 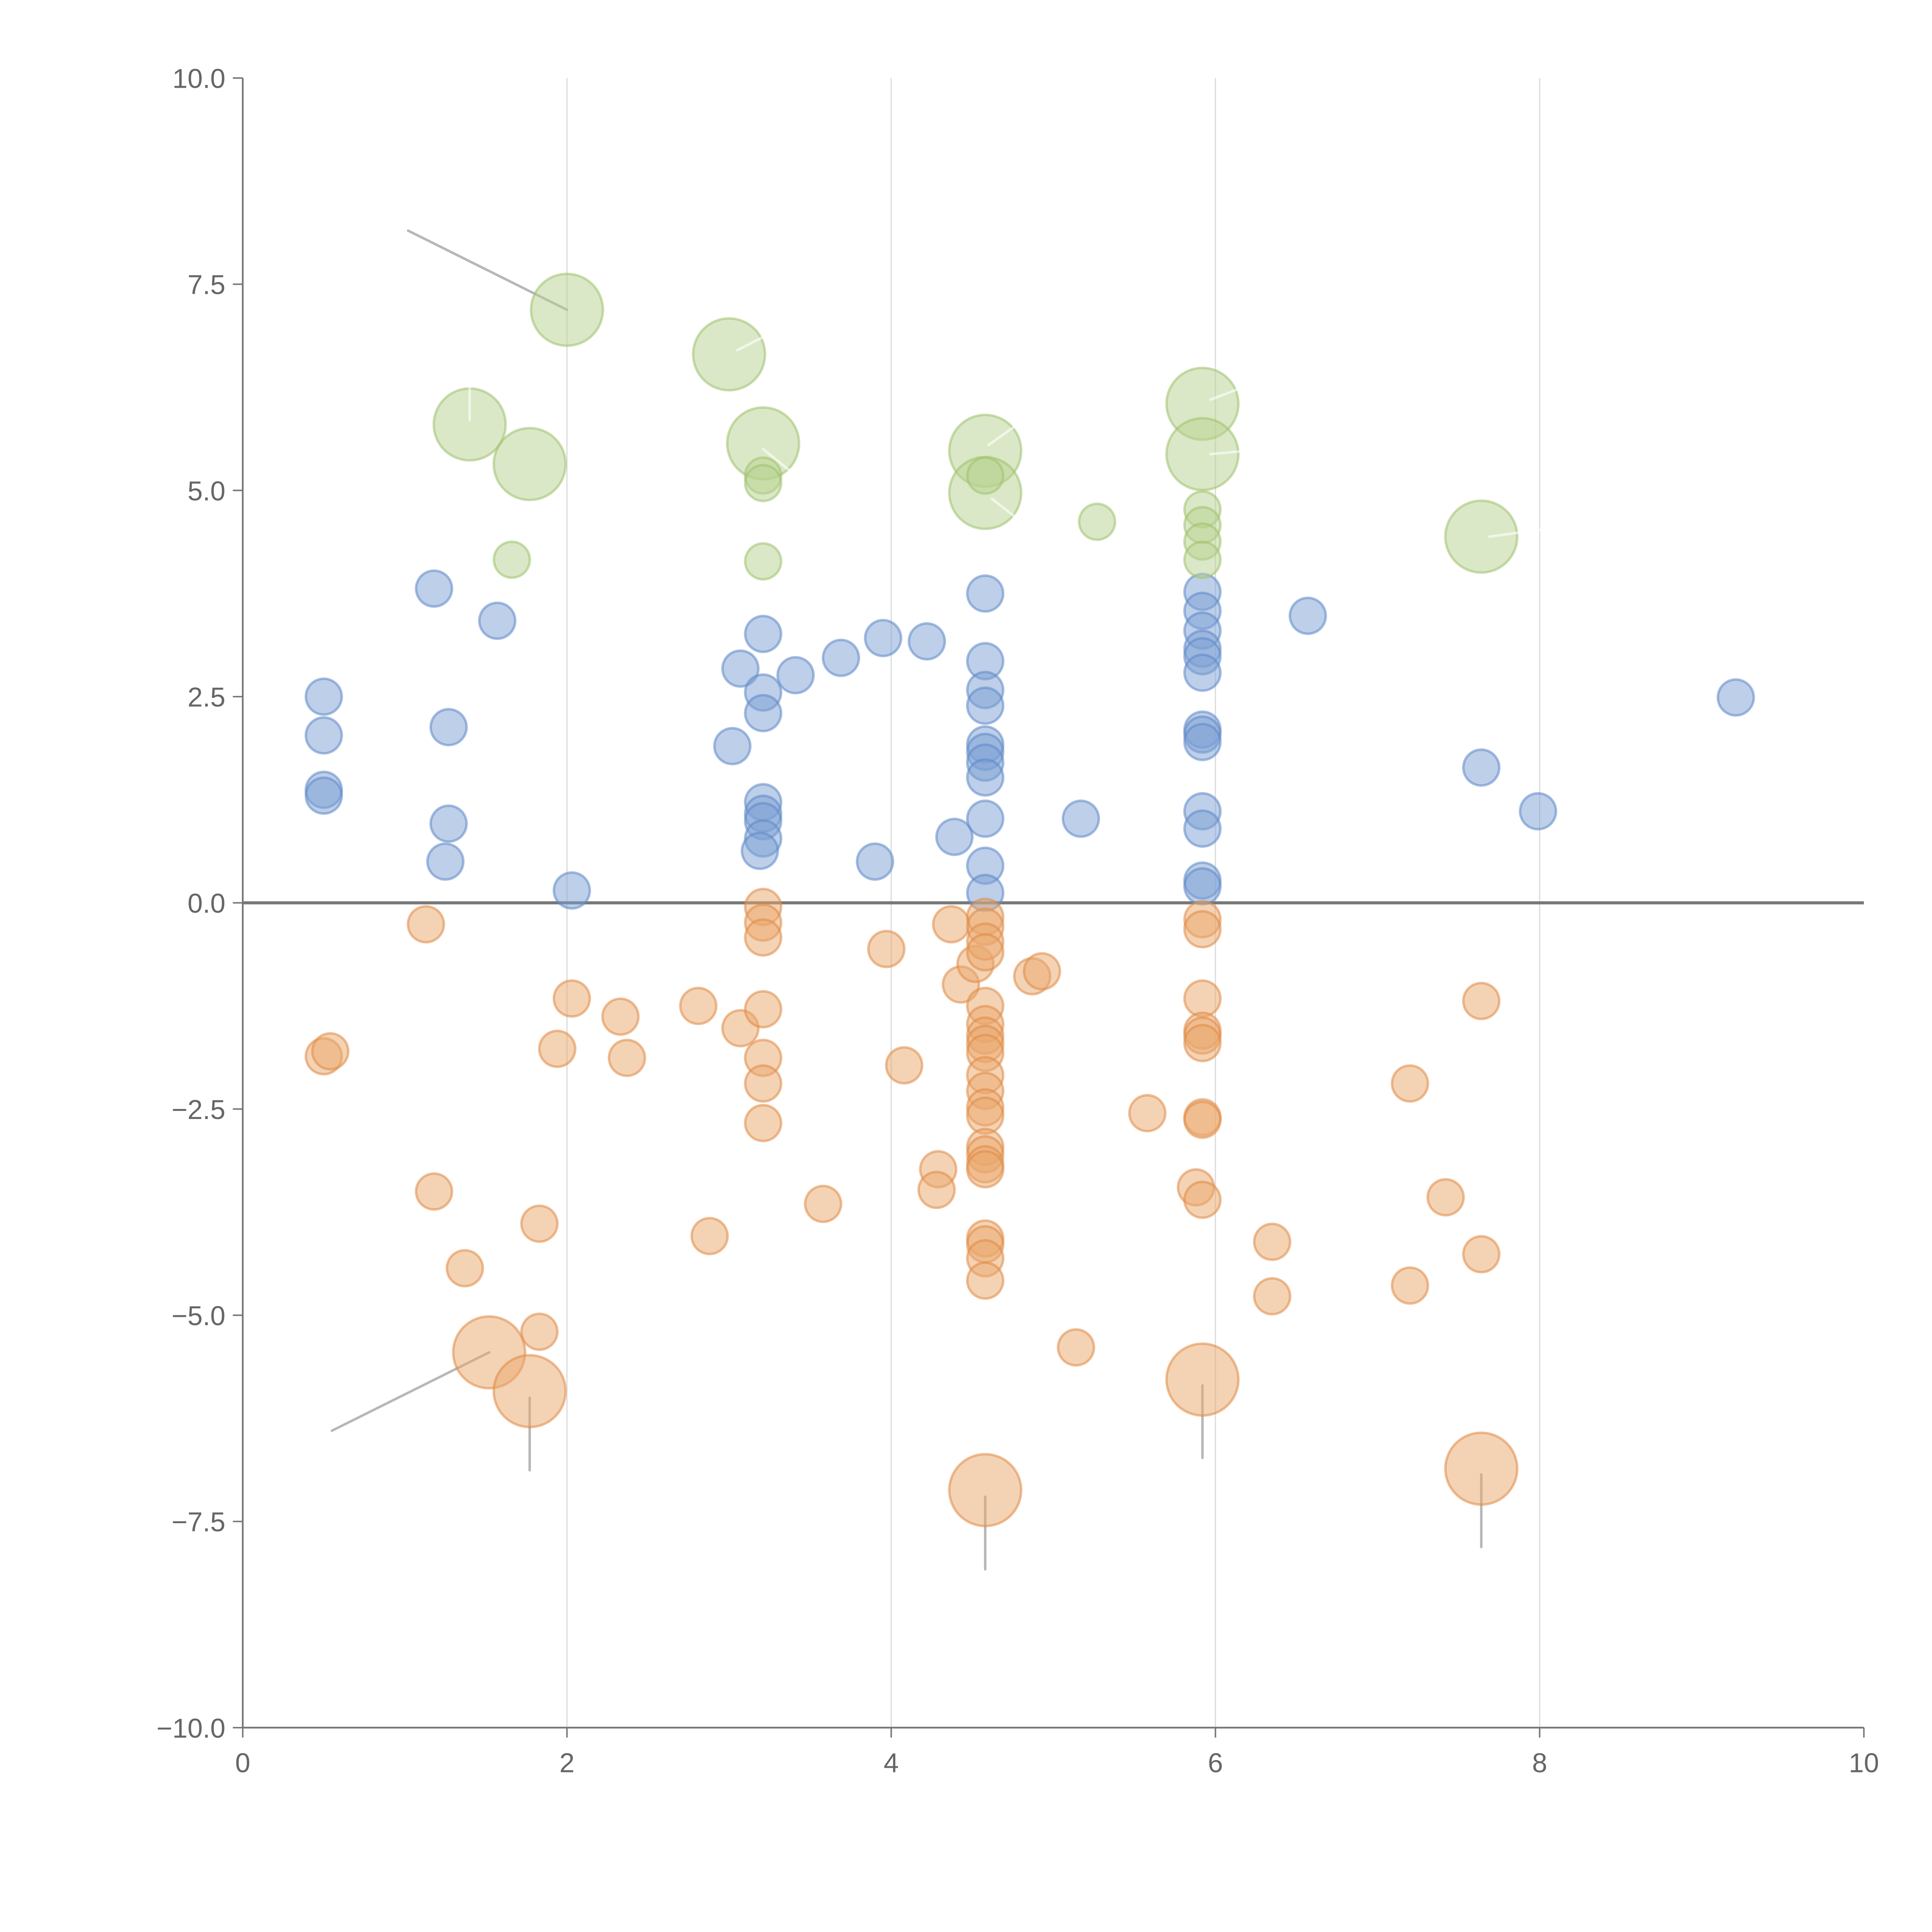 What do you see at coordinates (243, 1763) in the screenshot?
I see `x-tick-label: 0` at bounding box center [243, 1763].